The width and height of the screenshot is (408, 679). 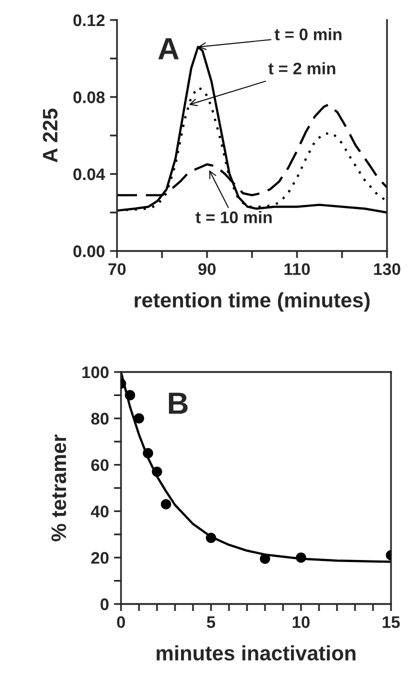 I want to click on x-tick-label: 15, so click(x=391, y=622).